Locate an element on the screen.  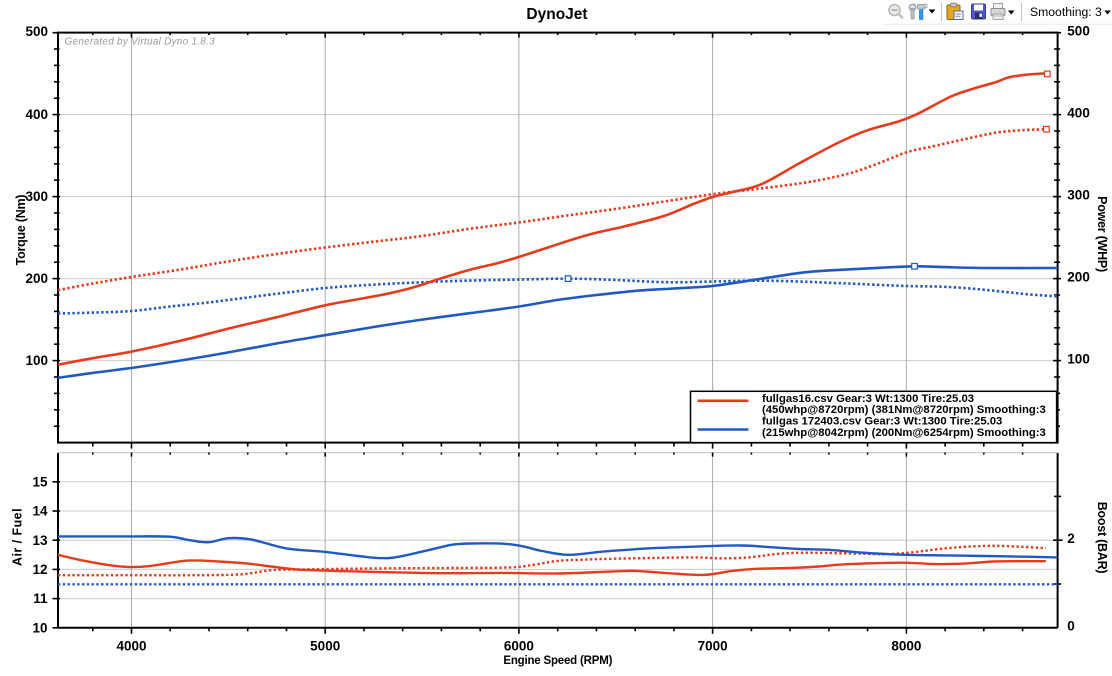
svg-text: 6000 is located at coordinates (519, 645).